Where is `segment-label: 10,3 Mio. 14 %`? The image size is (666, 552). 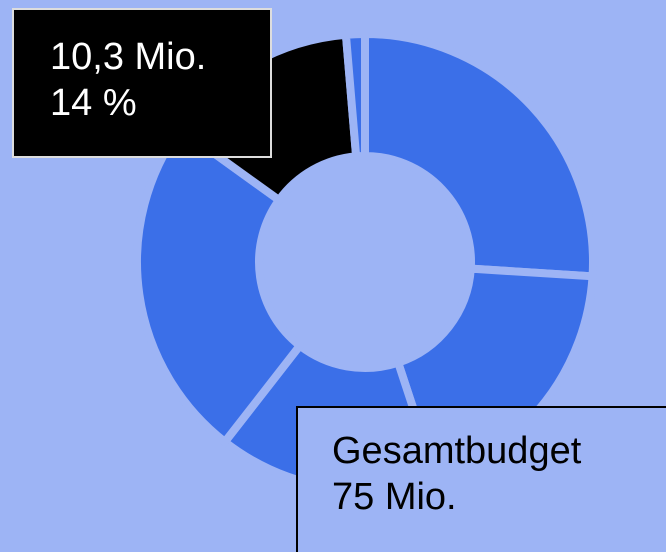 segment-label: 10,3 Mio. 14 % is located at coordinates (142, 83).